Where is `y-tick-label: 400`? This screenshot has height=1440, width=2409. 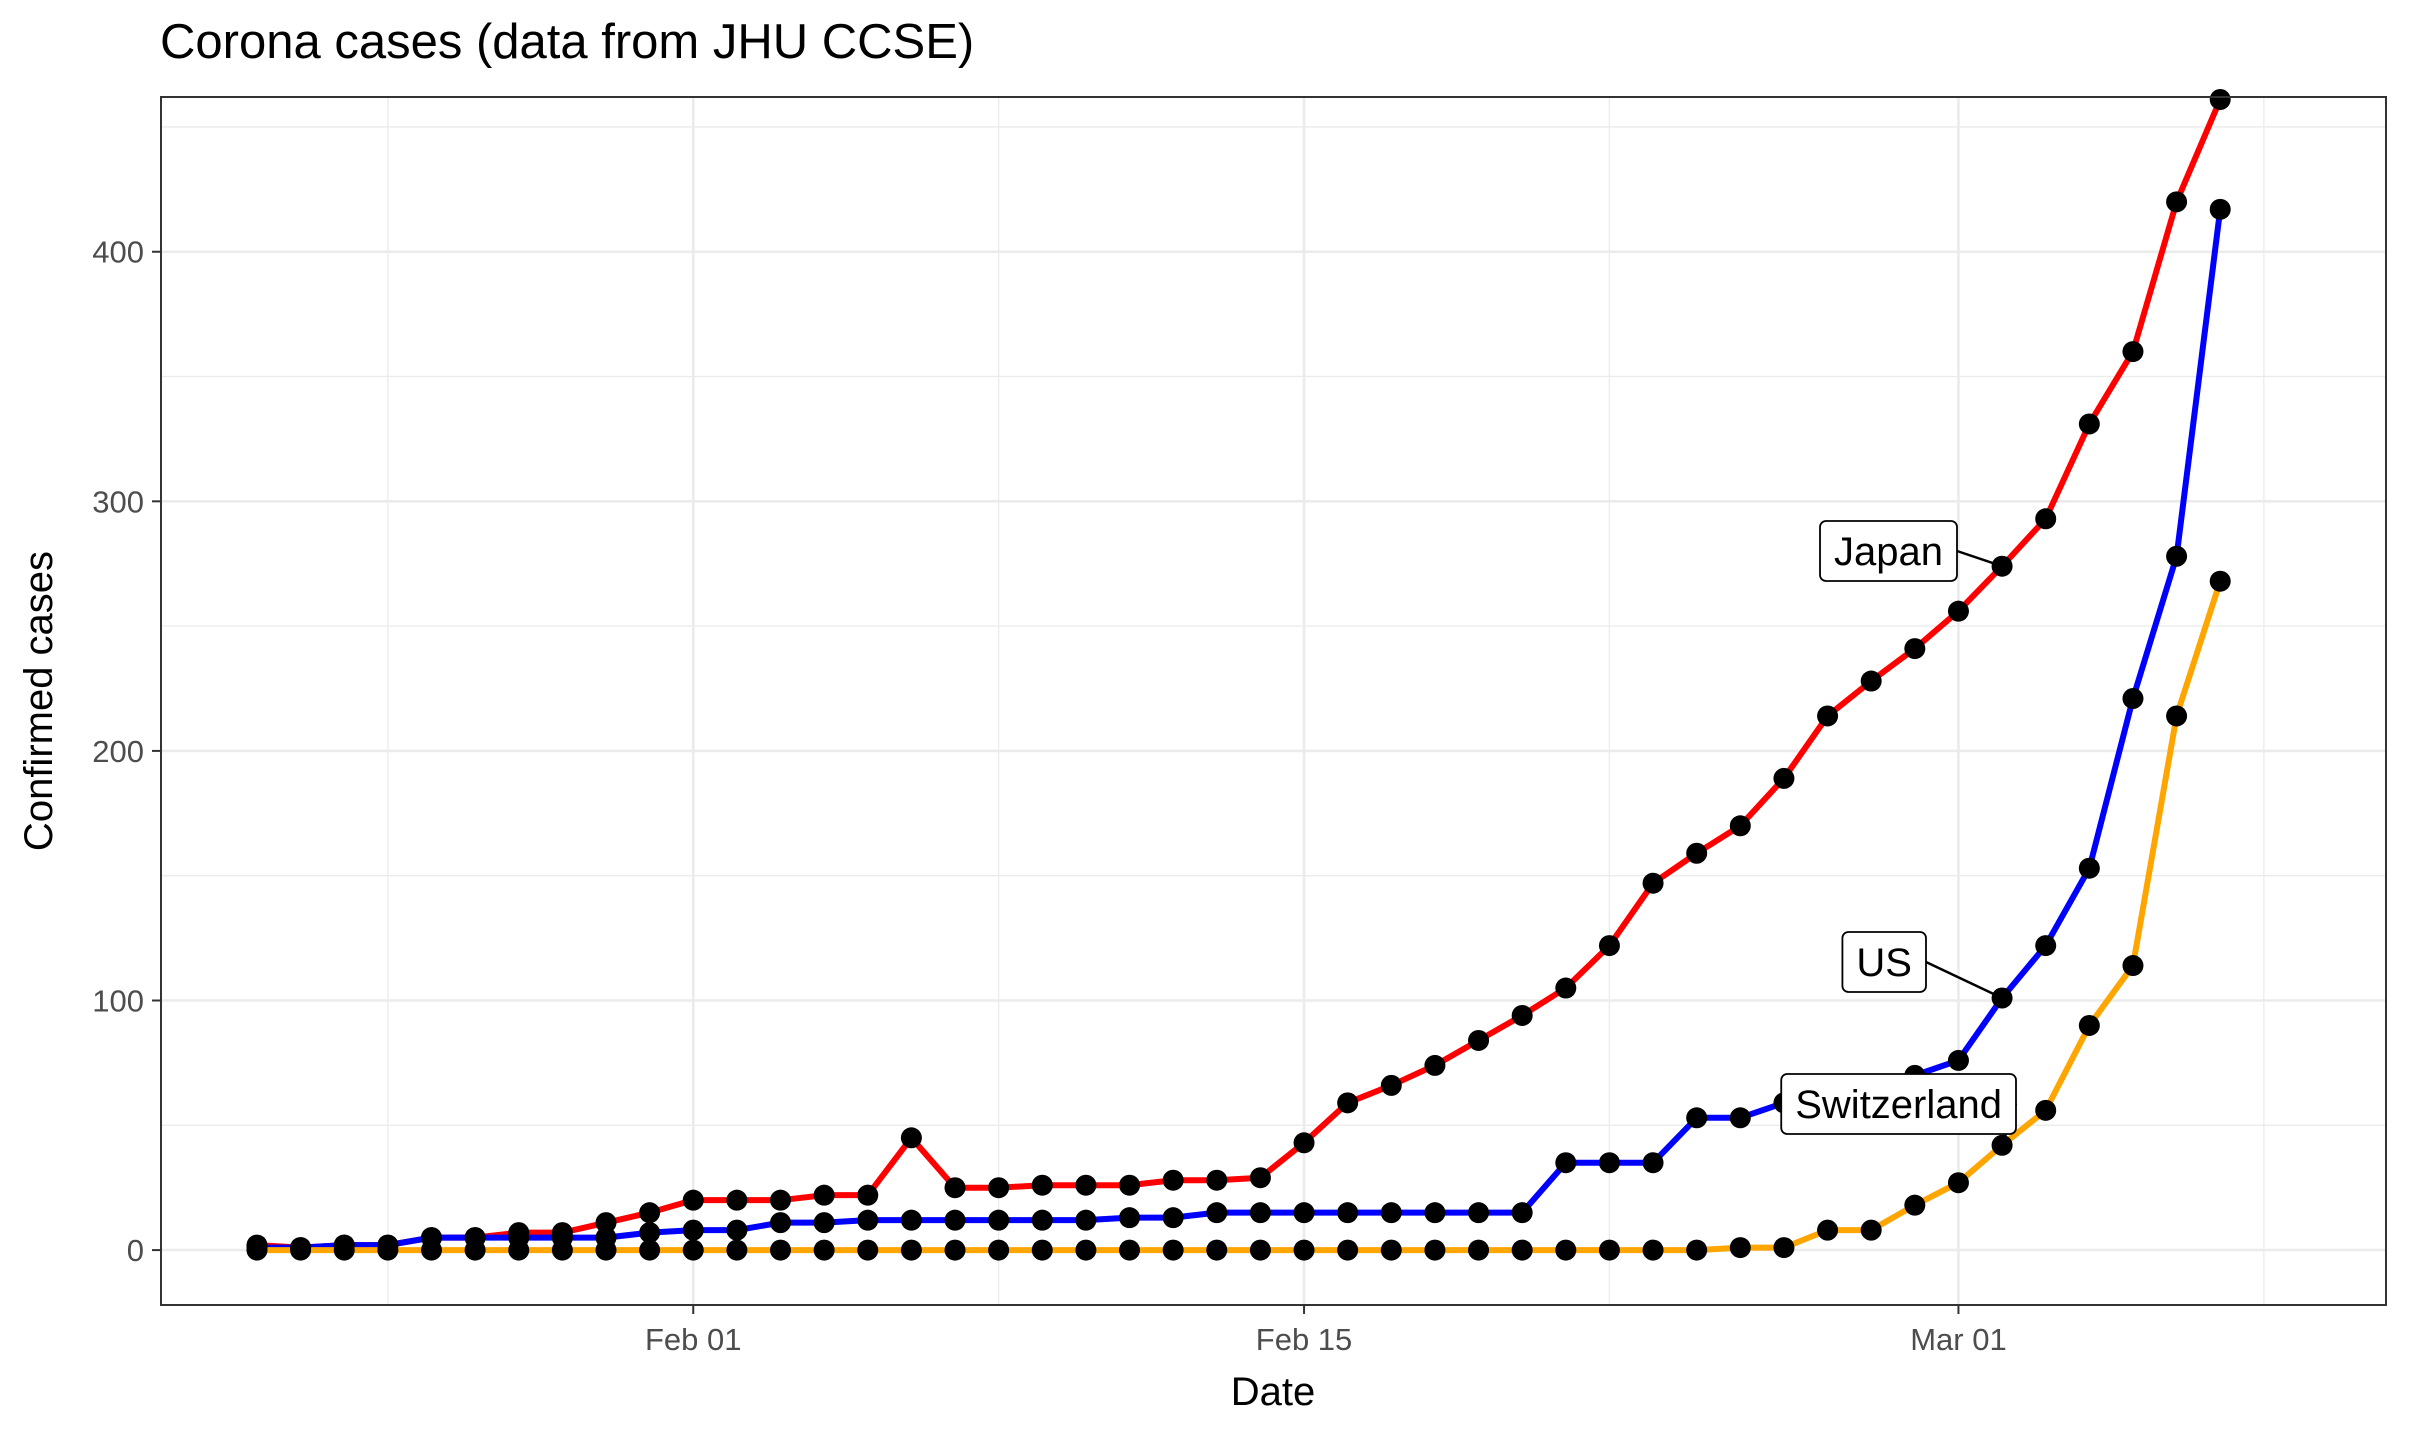 y-tick-label: 400 is located at coordinates (118, 252).